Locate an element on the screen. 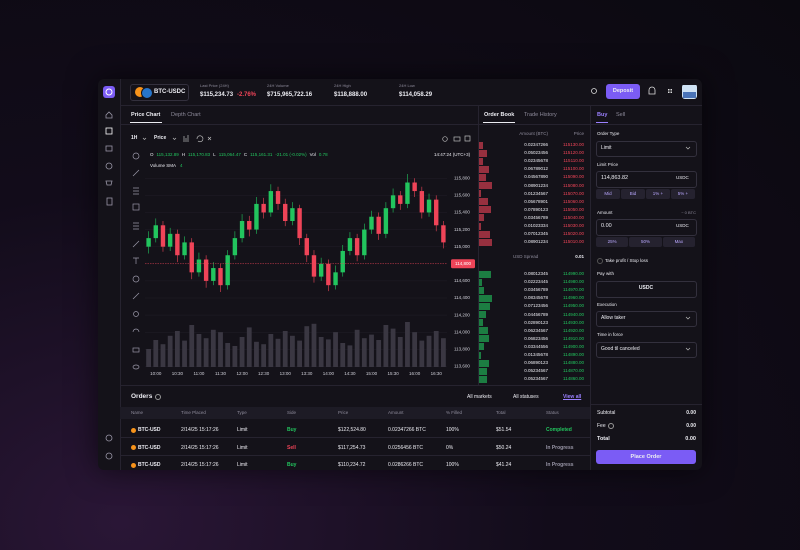 This screenshot has height=550, width=800. nav-home is located at coordinates (109, 115).